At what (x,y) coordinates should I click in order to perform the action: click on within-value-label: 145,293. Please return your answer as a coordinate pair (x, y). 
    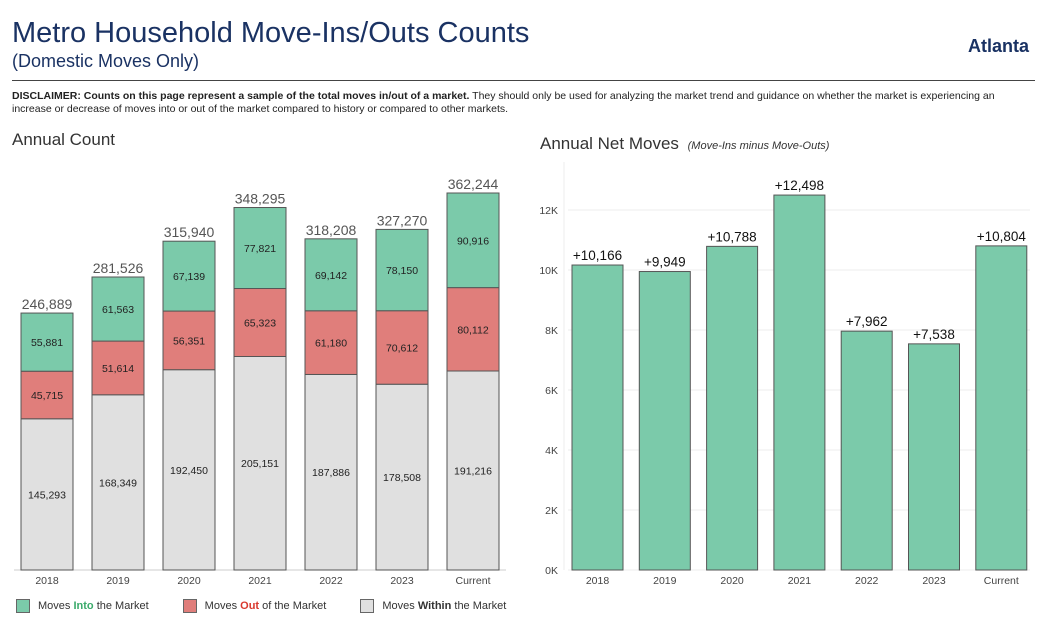
    Looking at the image, I should click on (47, 495).